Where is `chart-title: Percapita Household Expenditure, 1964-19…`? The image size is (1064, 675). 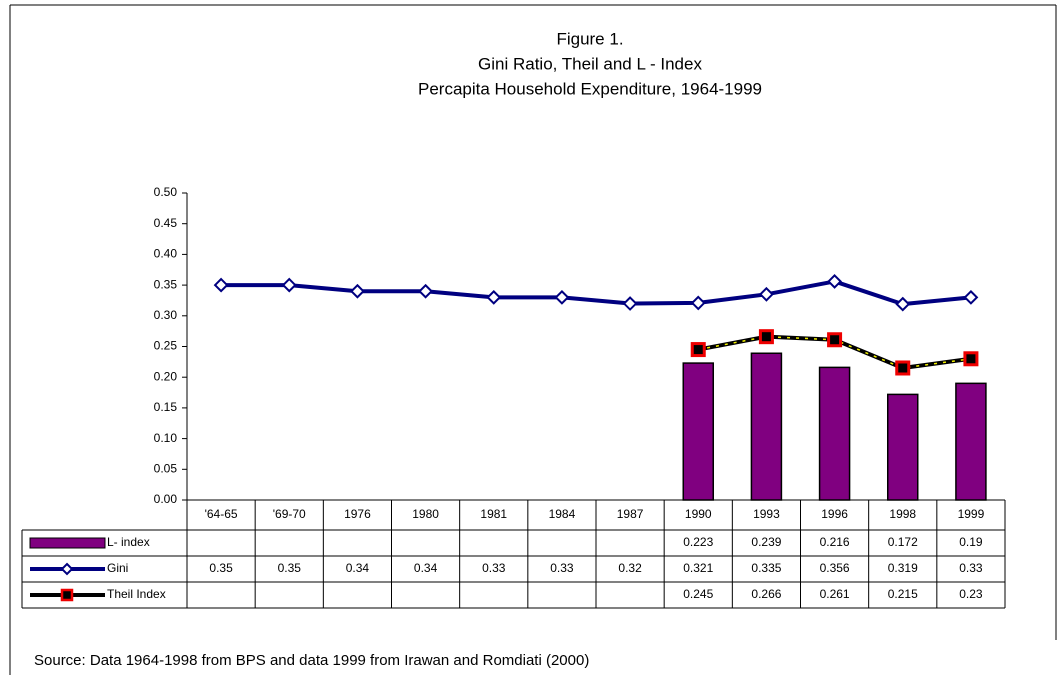
chart-title: Percapita Household Expenditure, 1964-19… is located at coordinates (590, 88).